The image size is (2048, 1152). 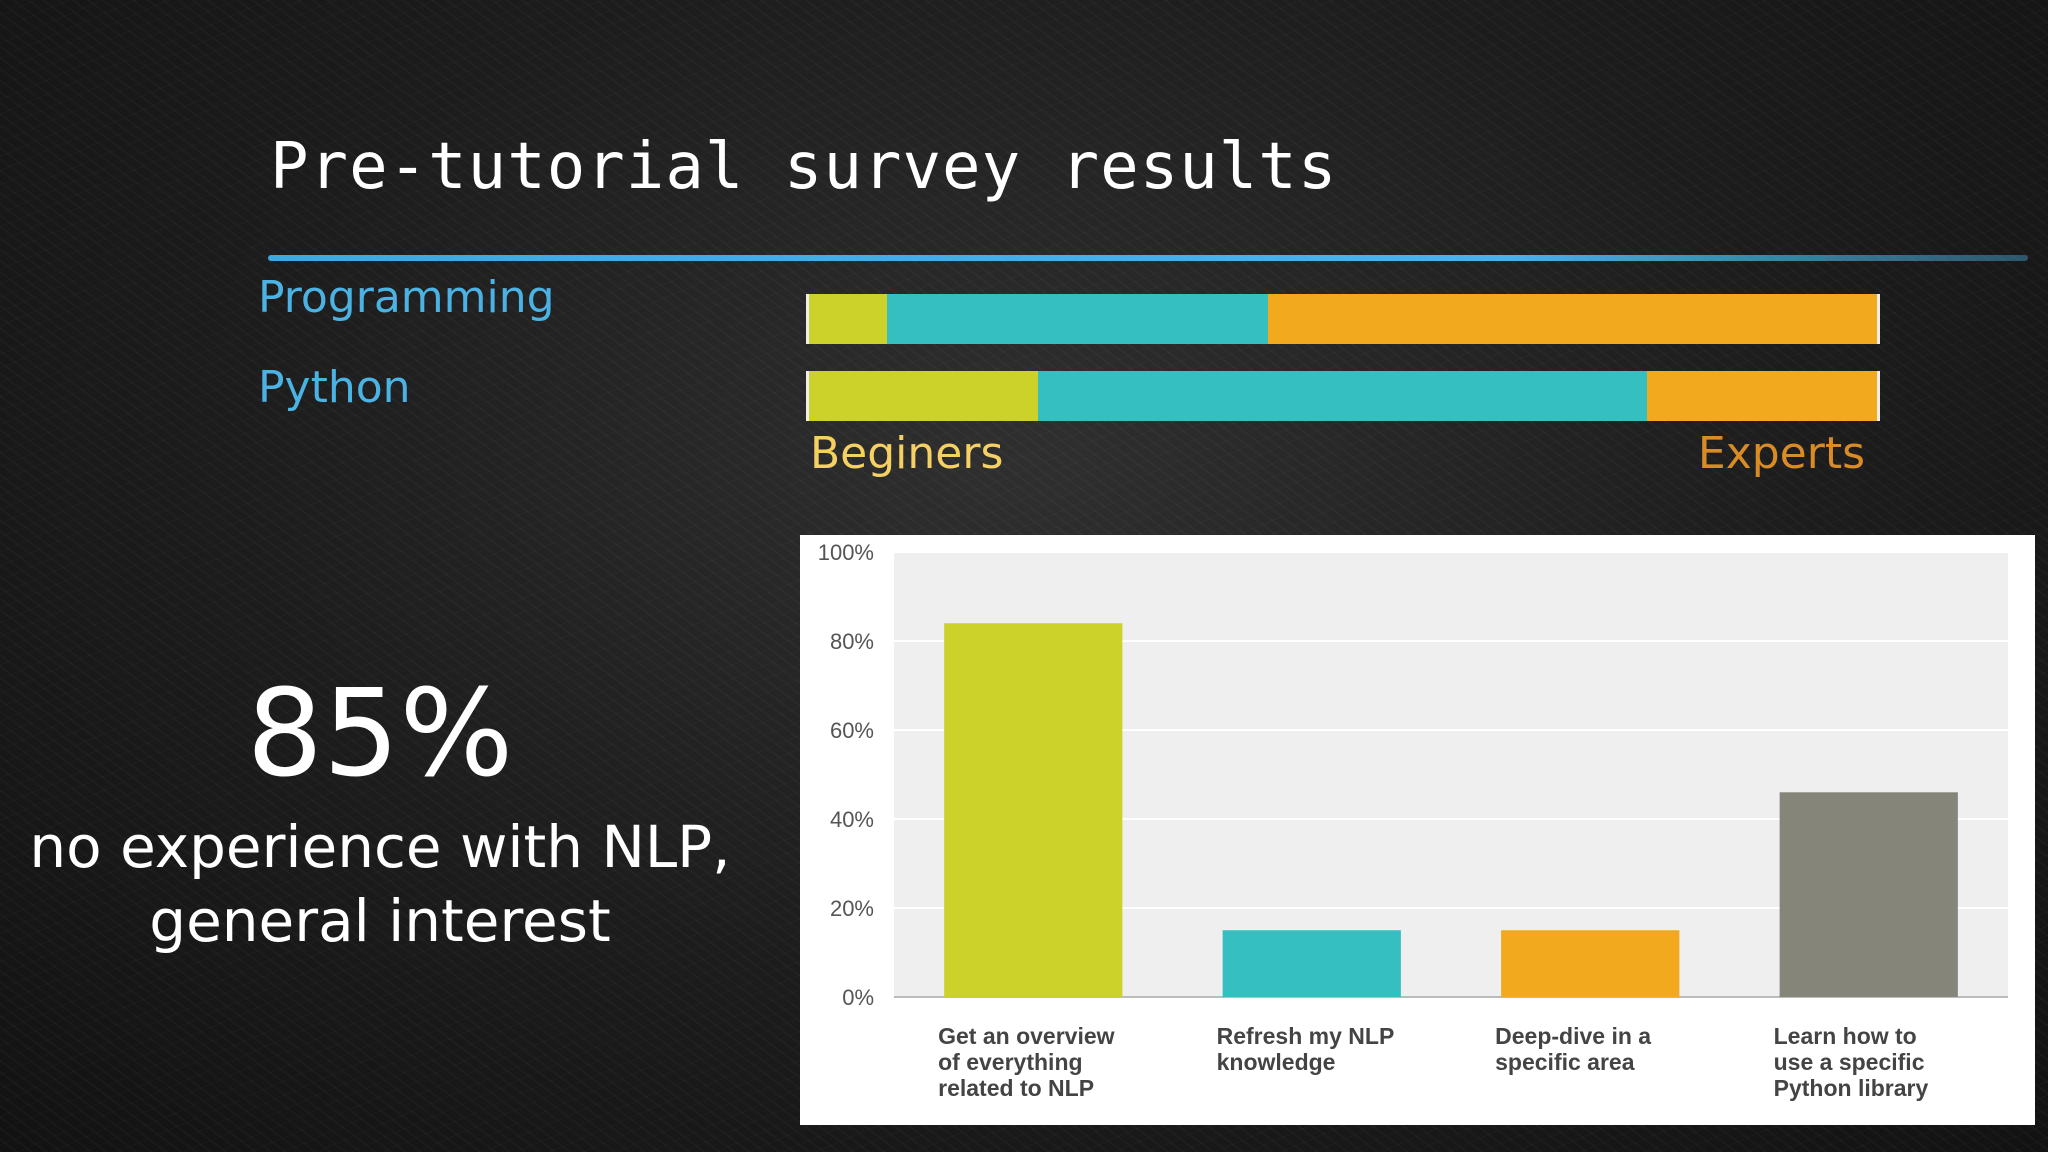 I want to click on x-category-label-line: use a specific, so click(x=1849, y=1062).